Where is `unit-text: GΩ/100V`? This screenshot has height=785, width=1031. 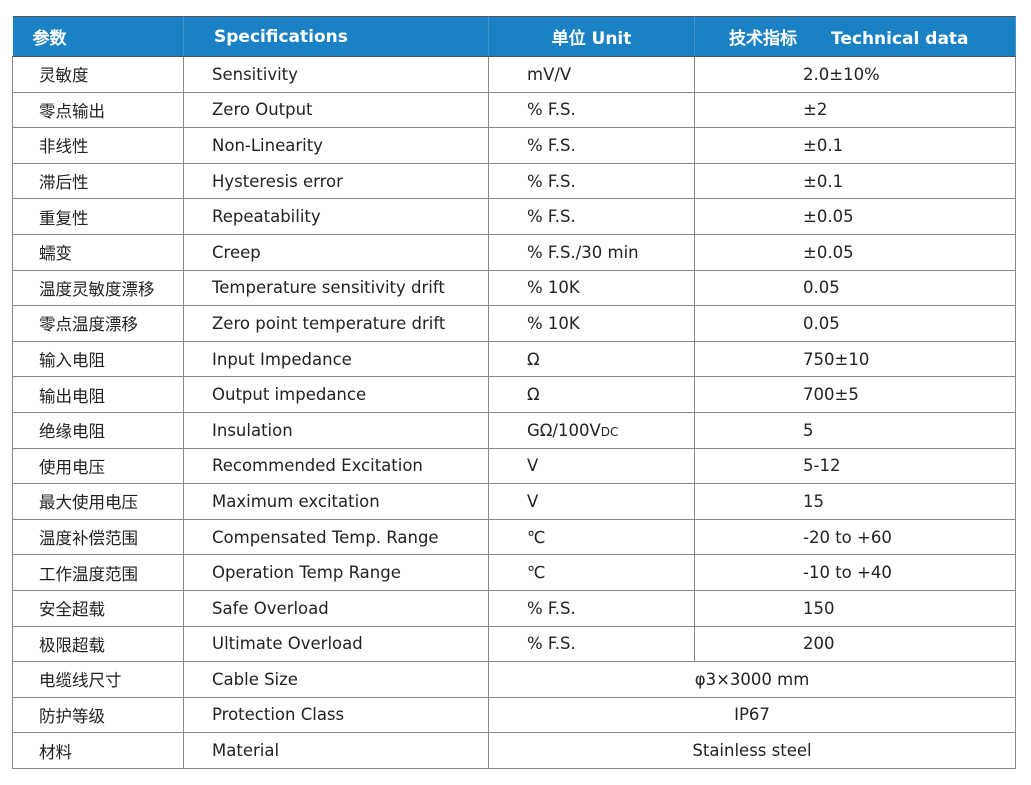 unit-text: GΩ/100V is located at coordinates (564, 430).